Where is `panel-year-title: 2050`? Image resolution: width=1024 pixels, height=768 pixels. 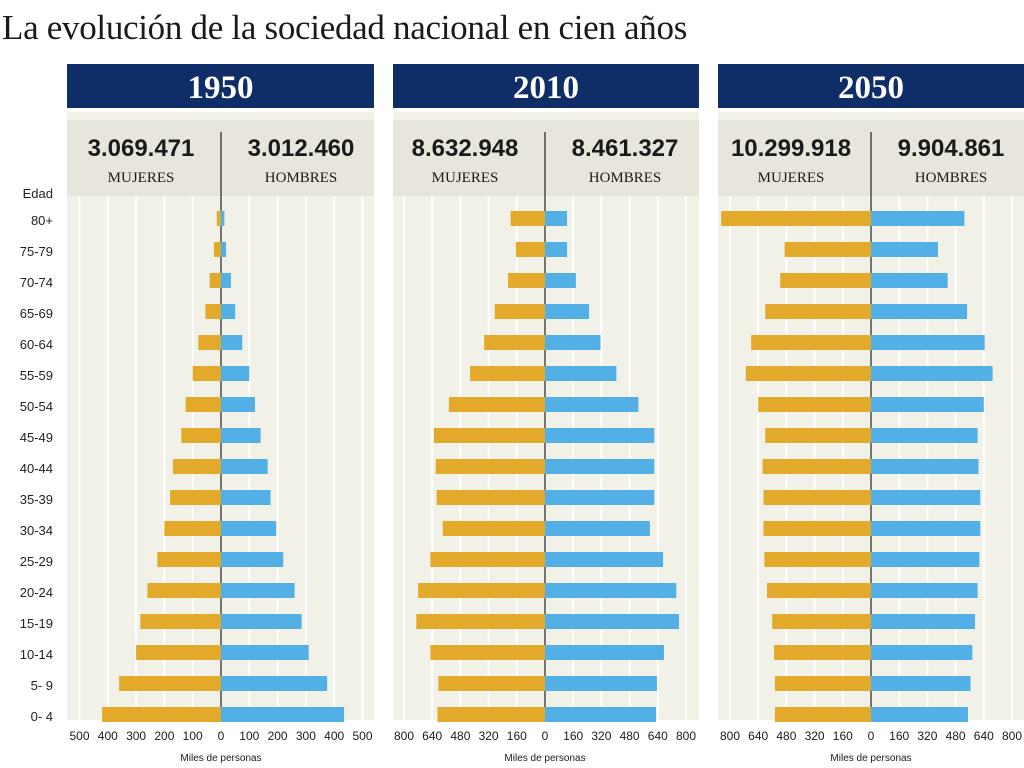
panel-year-title: 2050 is located at coordinates (871, 86).